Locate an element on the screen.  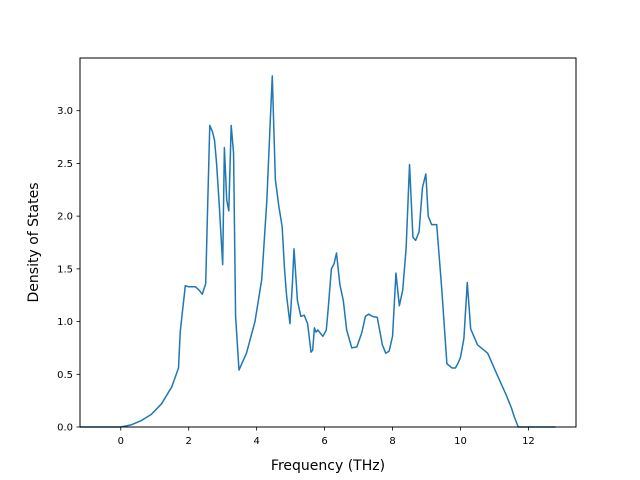
y-tick-label: 0.5 is located at coordinates (65, 375).